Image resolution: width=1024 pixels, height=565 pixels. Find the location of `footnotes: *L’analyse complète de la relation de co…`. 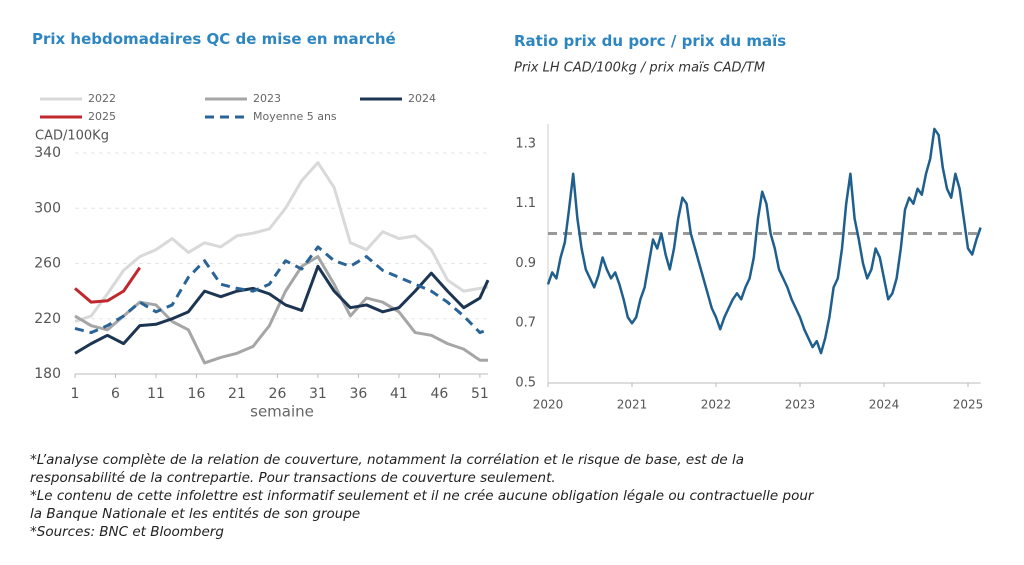

footnotes: *L’analyse complète de la relation de co… is located at coordinates (425, 496).